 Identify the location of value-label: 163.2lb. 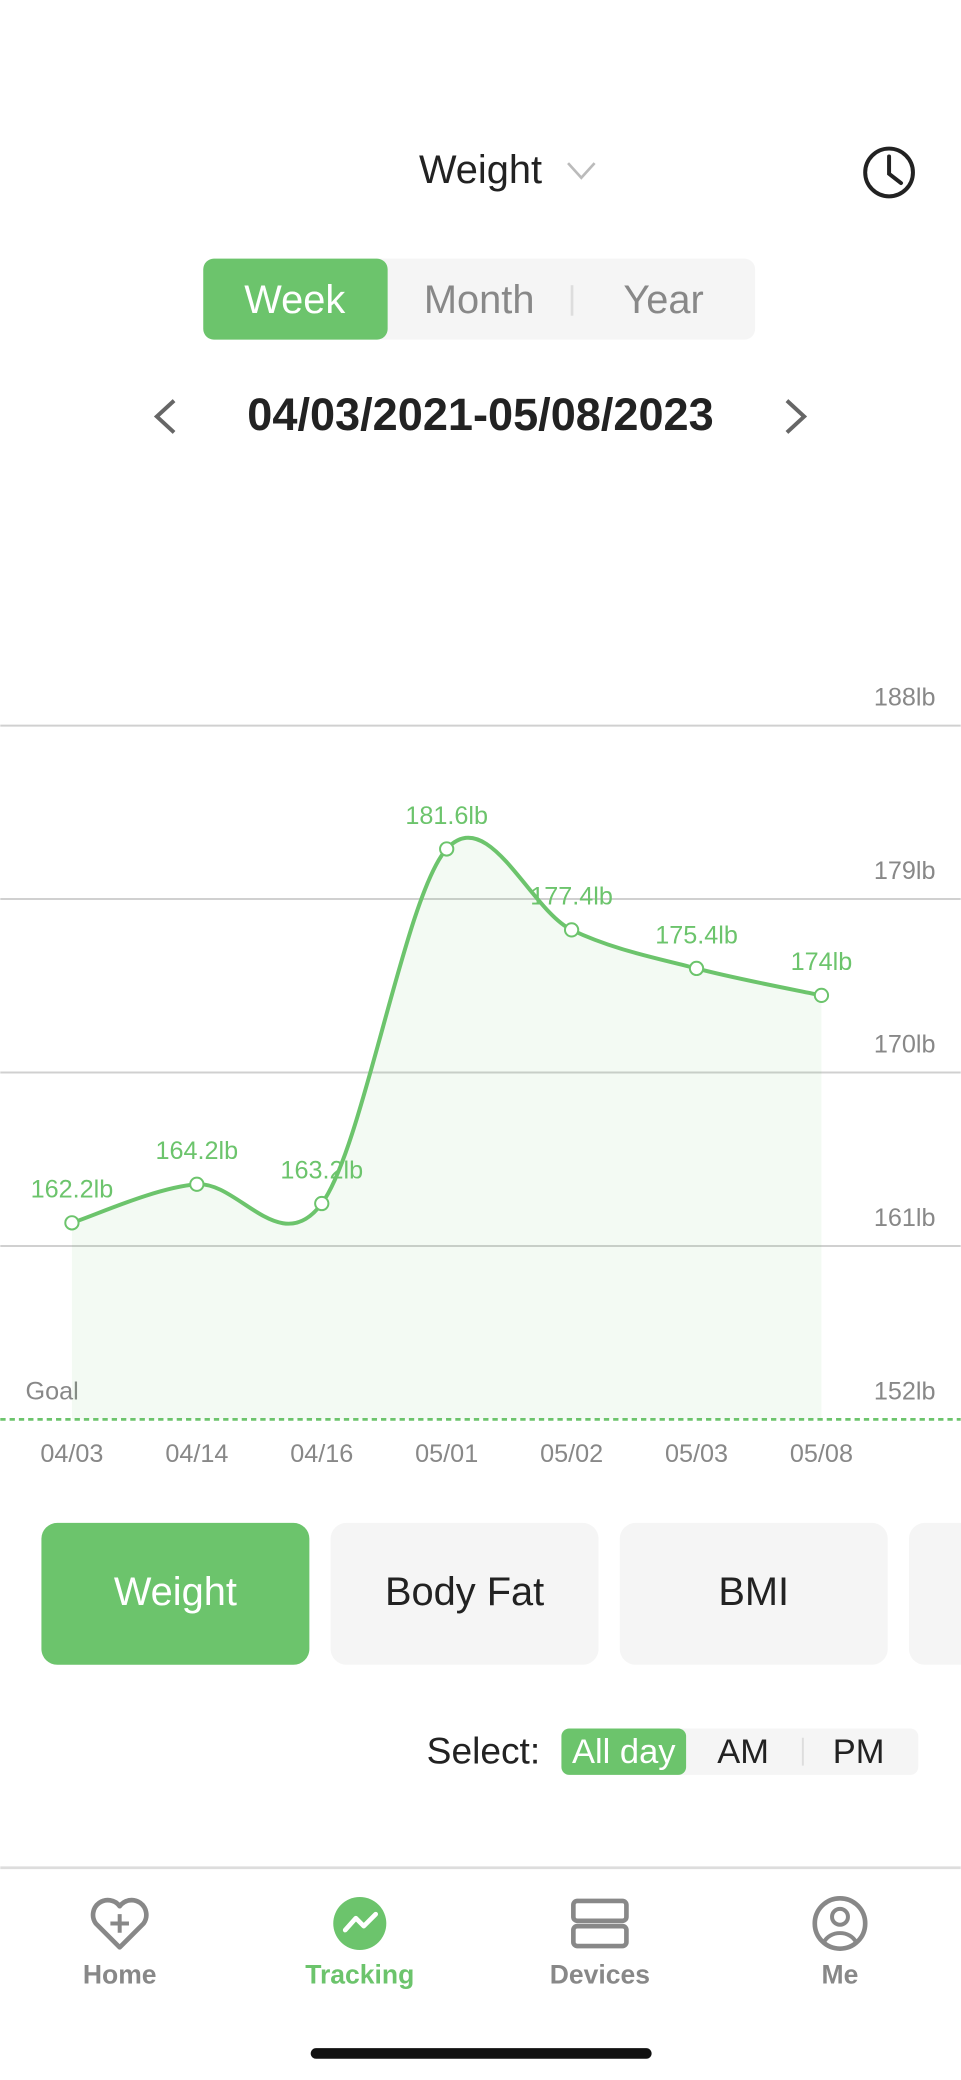
(321, 1170).